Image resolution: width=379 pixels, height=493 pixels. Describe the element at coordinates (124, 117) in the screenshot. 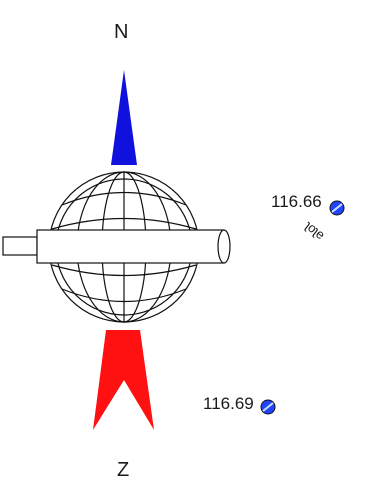

I see `north-arrow` at that location.